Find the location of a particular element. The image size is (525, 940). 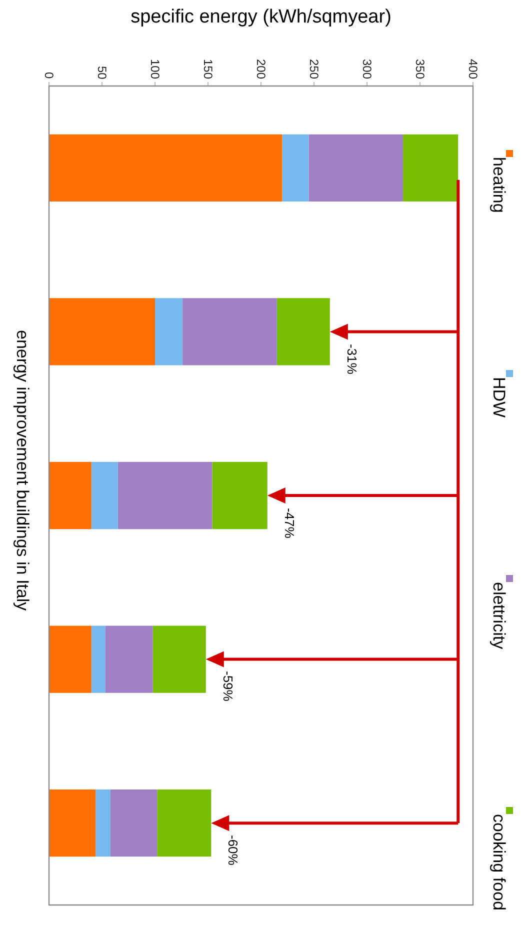

x-tick-label: 250 is located at coordinates (314, 68).